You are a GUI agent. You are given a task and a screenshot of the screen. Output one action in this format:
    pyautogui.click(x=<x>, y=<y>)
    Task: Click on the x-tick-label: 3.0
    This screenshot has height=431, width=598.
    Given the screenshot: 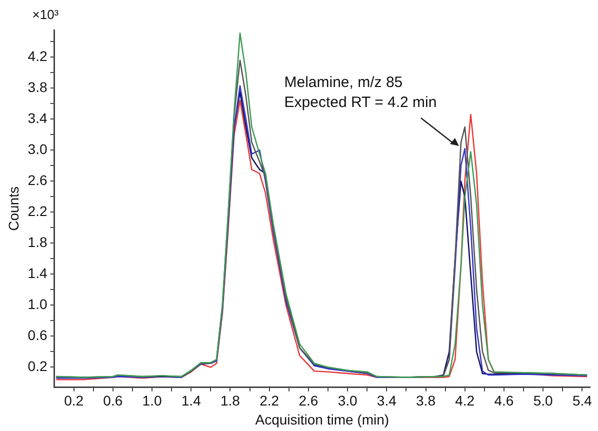 What is the action you would take?
    pyautogui.click(x=348, y=400)
    